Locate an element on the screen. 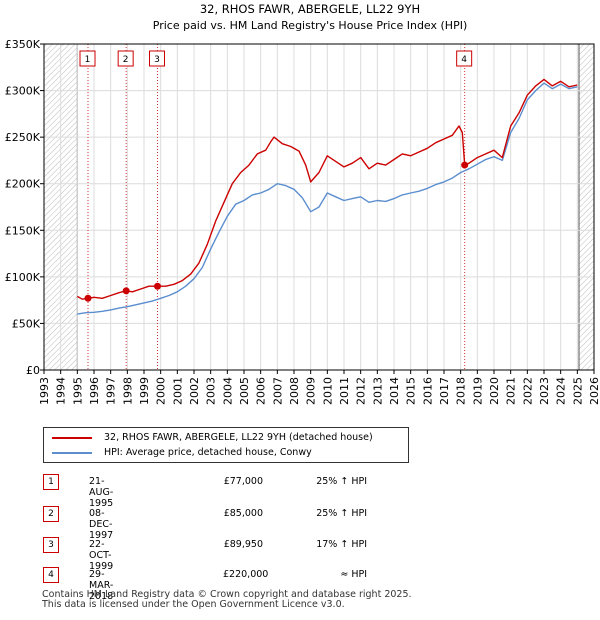 The height and width of the screenshot is (620, 600). x-tick-label: 2022 is located at coordinates (527, 391).